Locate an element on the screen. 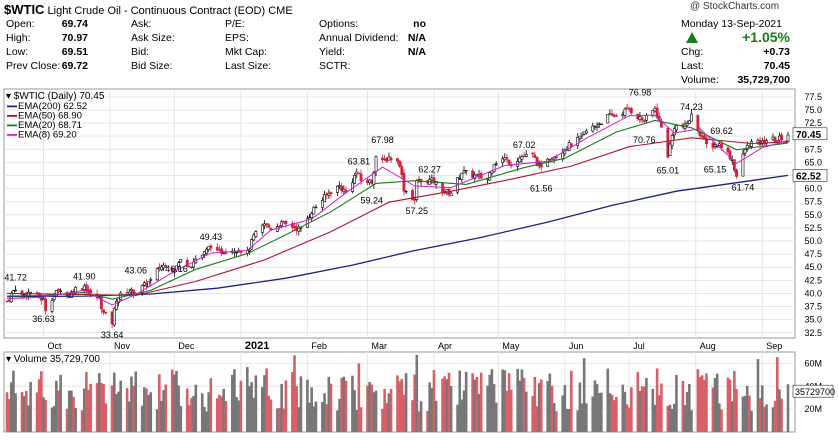  legend-item: EMA(8) 69.20 is located at coordinates (47, 135).